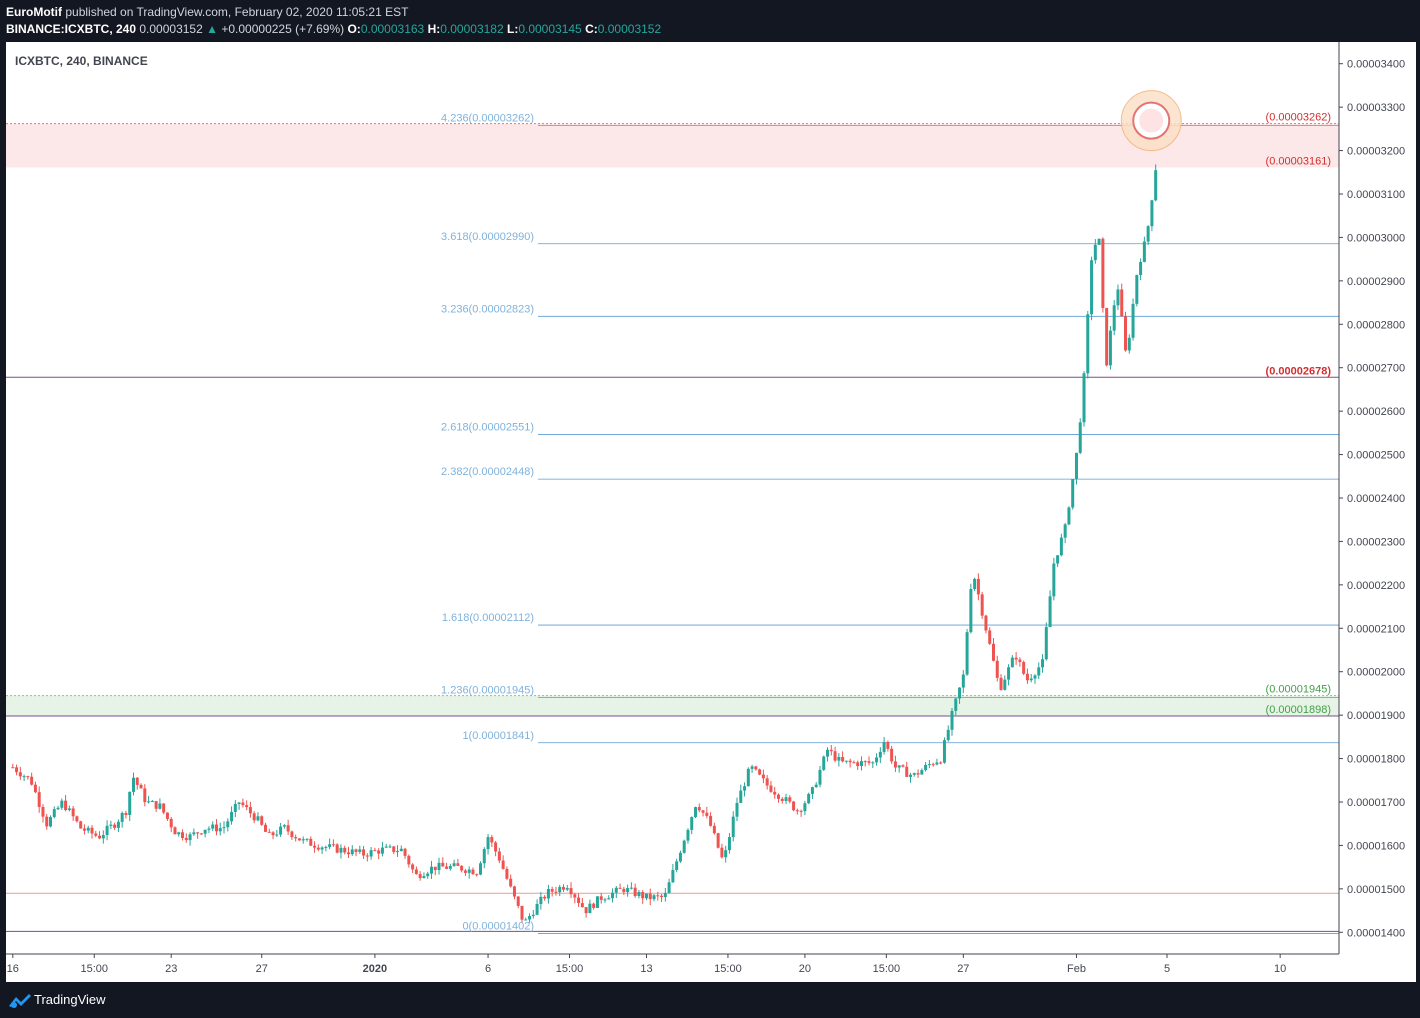 The width and height of the screenshot is (1420, 1018). I want to click on close-label: C:, so click(591, 29).